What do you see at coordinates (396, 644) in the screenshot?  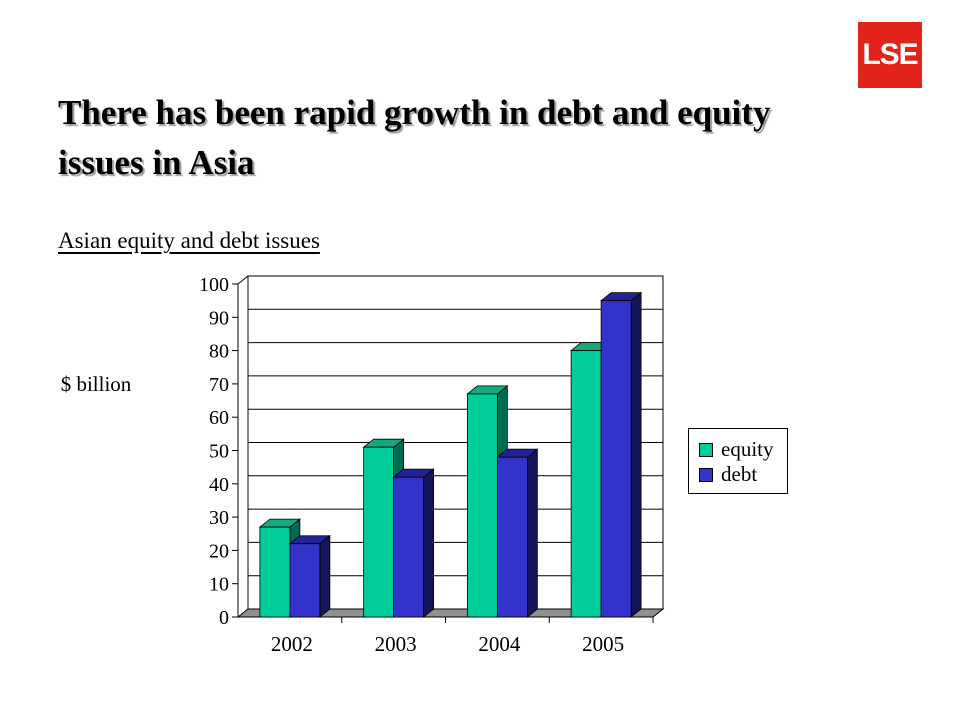 I see `x-tick-label: 2003` at bounding box center [396, 644].